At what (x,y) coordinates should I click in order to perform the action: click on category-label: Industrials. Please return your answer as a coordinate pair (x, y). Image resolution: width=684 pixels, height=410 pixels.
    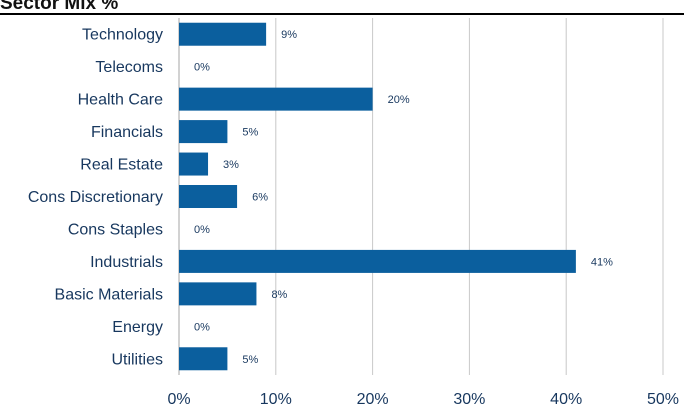
    Looking at the image, I should click on (126, 262).